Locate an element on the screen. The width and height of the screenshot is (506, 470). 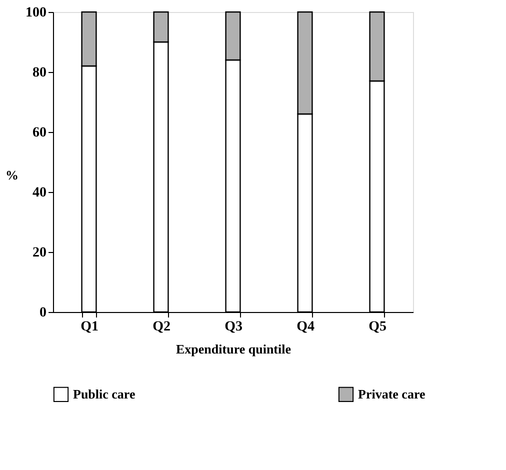
x-tick-label: Q2 is located at coordinates (161, 327).